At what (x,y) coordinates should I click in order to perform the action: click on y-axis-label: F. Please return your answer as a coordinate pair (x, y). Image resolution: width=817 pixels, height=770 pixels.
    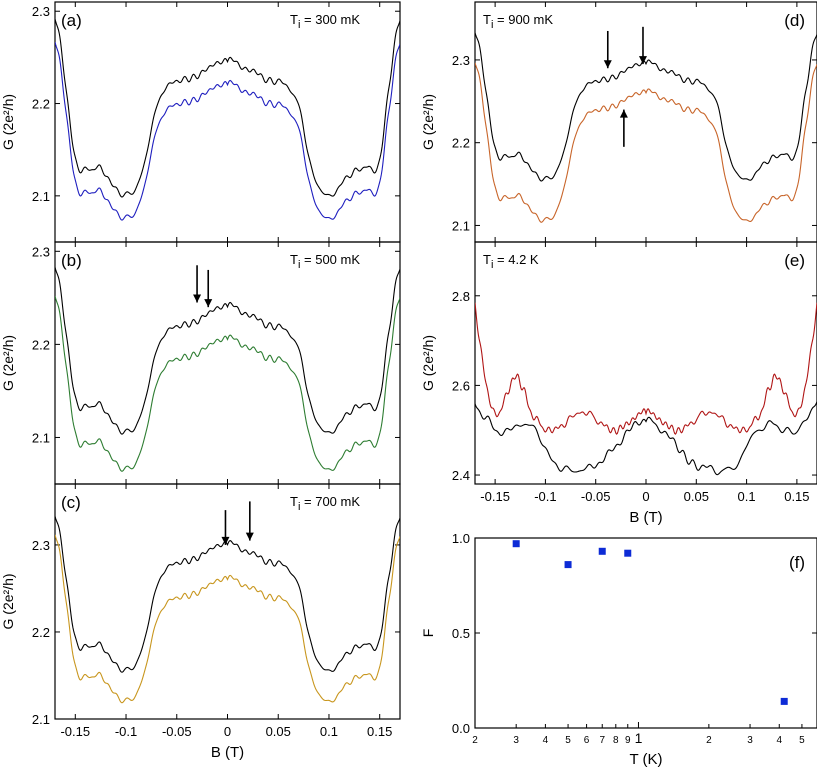
    Looking at the image, I should click on (428, 633).